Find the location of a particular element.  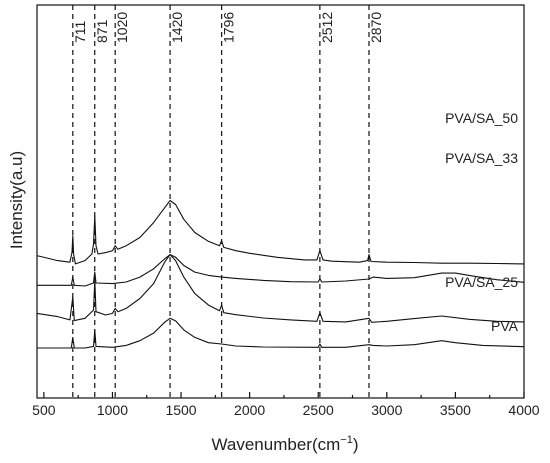

peak-label-711: 711 is located at coordinates (80, 31).